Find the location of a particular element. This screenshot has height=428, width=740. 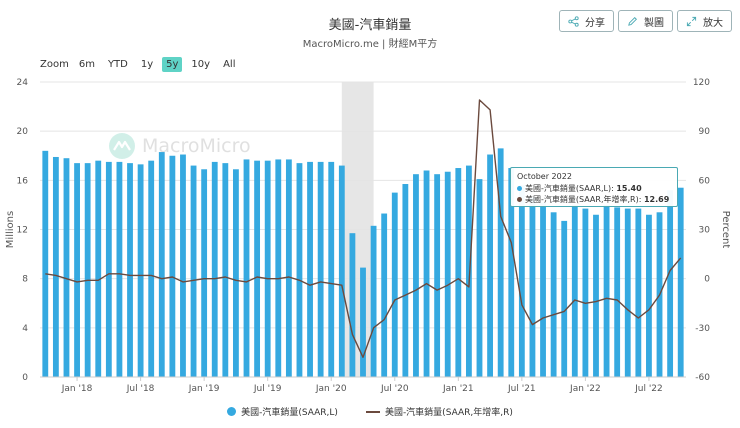

bar-sep-2019 is located at coordinates (288, 268).